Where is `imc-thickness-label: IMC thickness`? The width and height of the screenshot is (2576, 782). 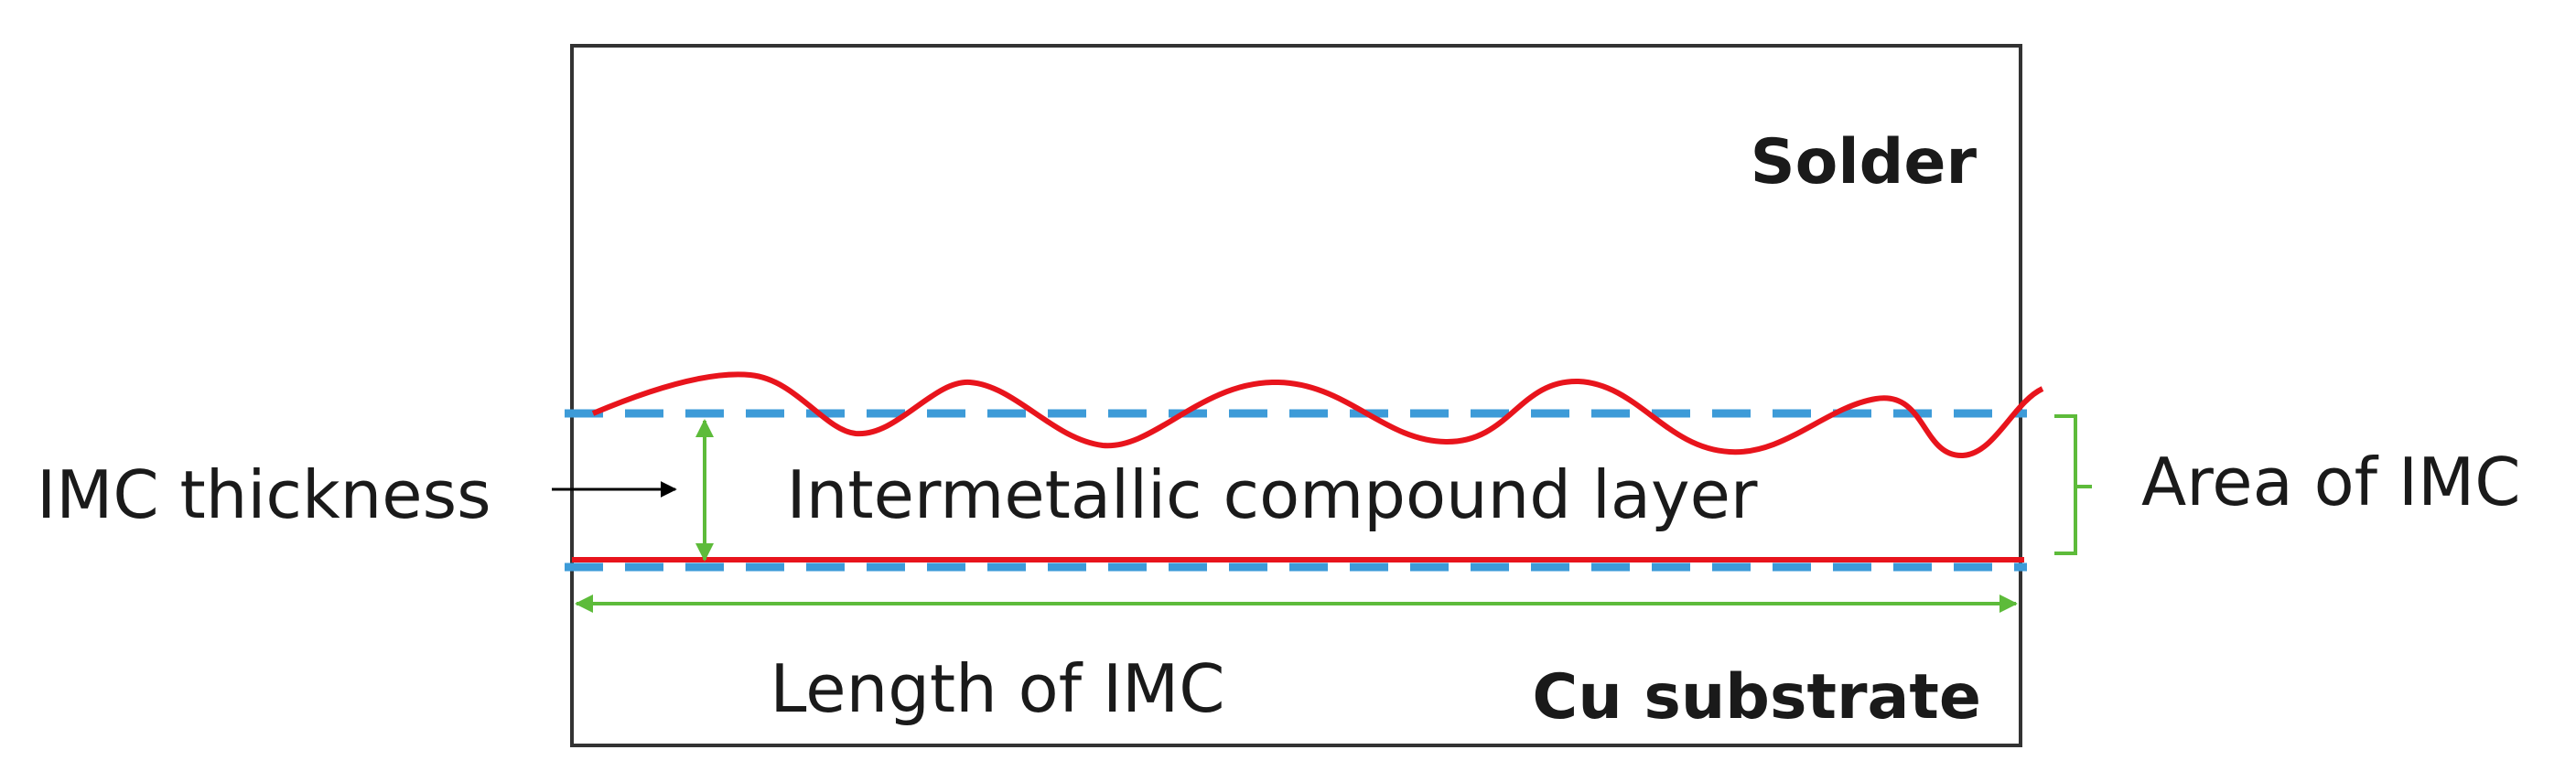 imc-thickness-label: IMC thickness is located at coordinates (264, 494).